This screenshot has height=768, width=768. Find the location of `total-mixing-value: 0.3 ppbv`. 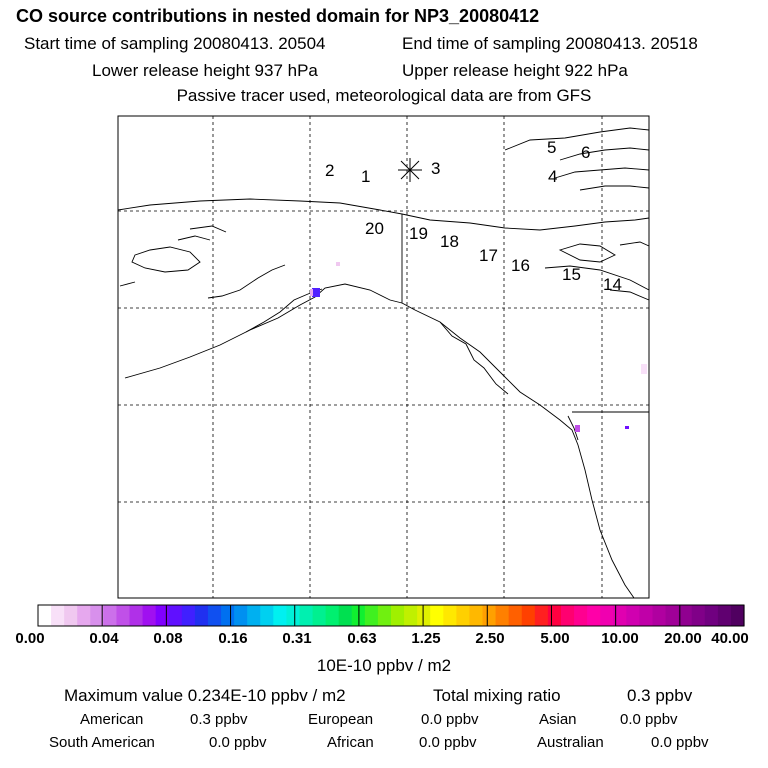

total-mixing-value: 0.3 ppbv is located at coordinates (660, 695).